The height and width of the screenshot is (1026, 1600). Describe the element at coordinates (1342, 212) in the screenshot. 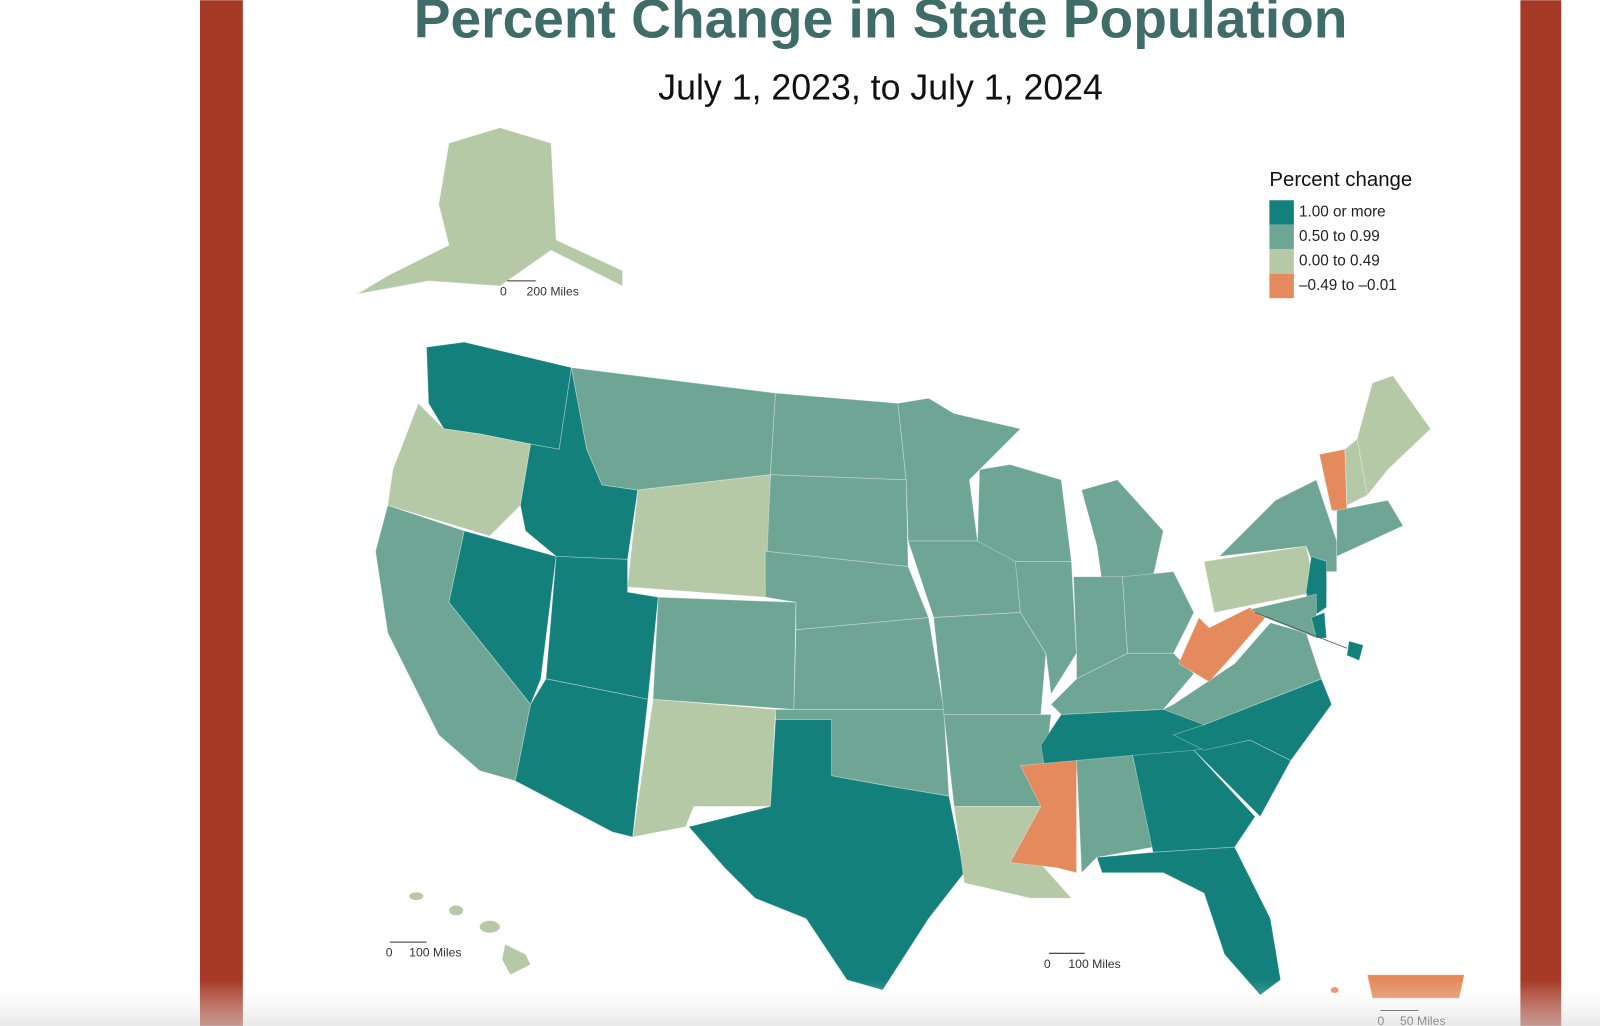

I see `legend-label: 1.00 or more` at that location.